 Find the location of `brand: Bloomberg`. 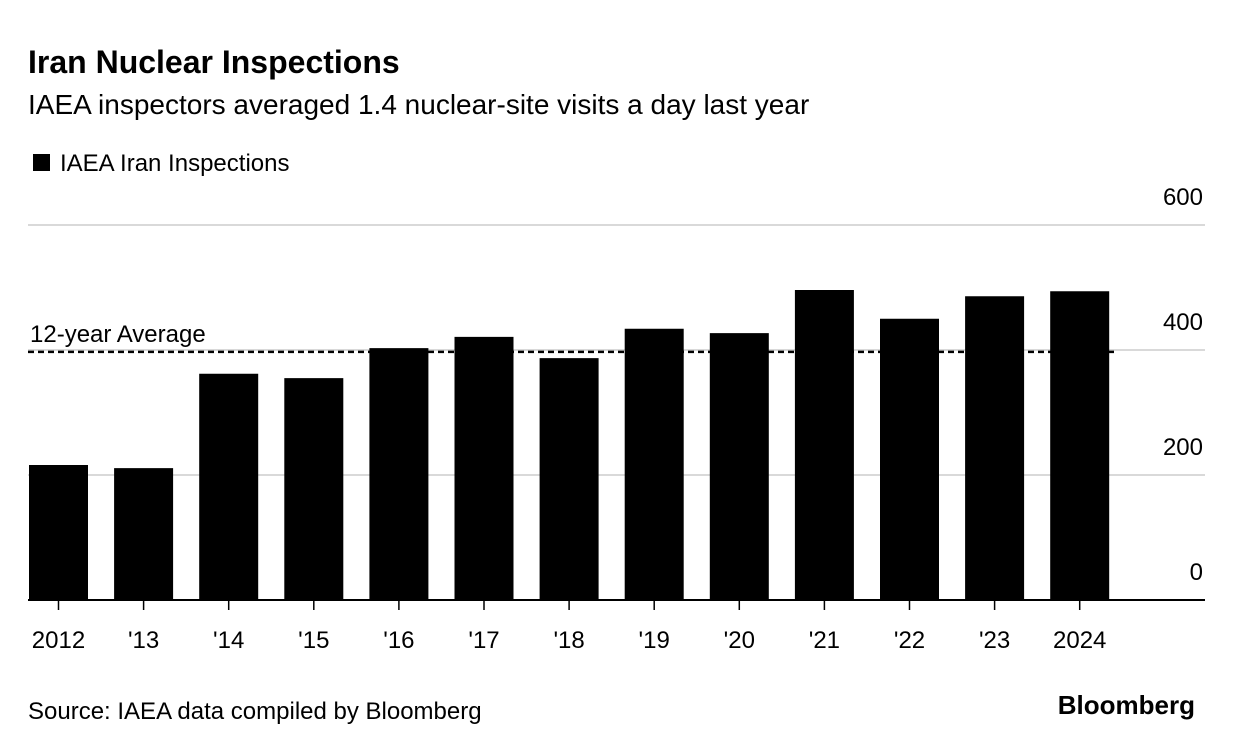

brand: Bloomberg is located at coordinates (1126, 705).